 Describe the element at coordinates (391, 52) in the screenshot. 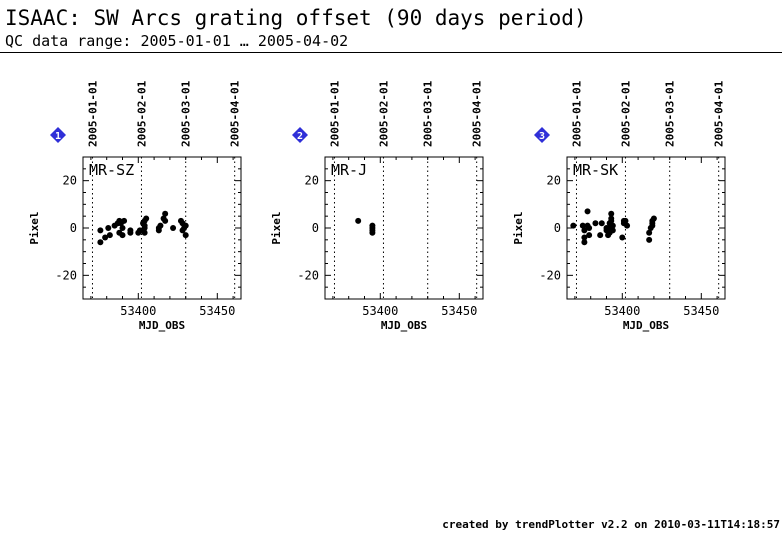

I see `header-divider` at that location.